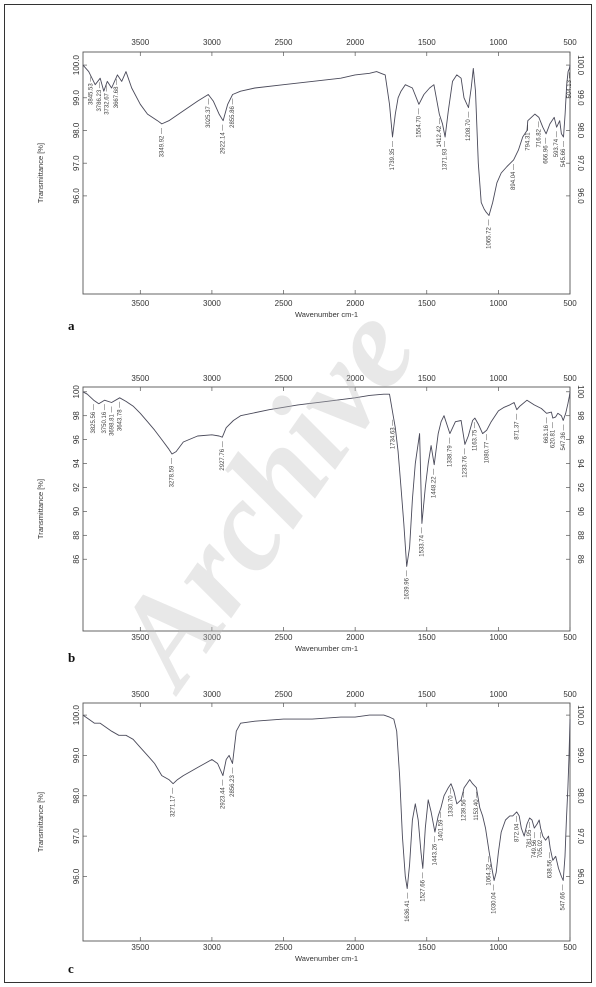  What do you see at coordinates (76, 65) in the screenshot?
I see `y-tick-label-left: 100.0` at bounding box center [76, 65].